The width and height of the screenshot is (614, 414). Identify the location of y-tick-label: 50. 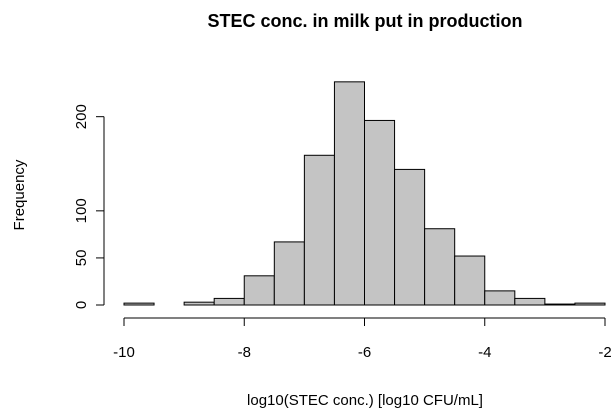
(81, 258).